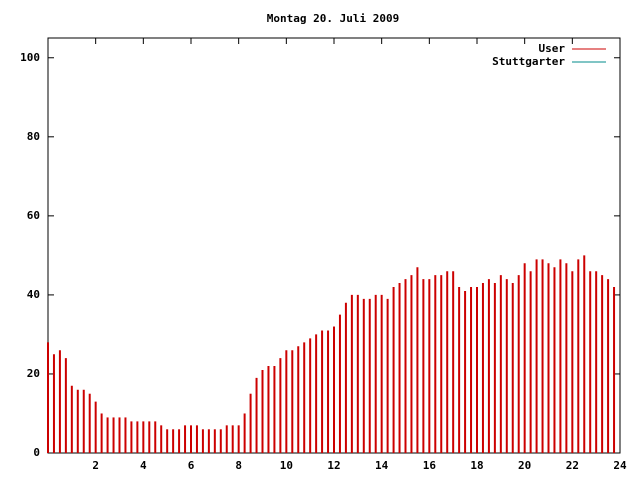 This screenshot has height=480, width=640. What do you see at coordinates (476, 465) in the screenshot?
I see `x-tick-label: 18` at bounding box center [476, 465].